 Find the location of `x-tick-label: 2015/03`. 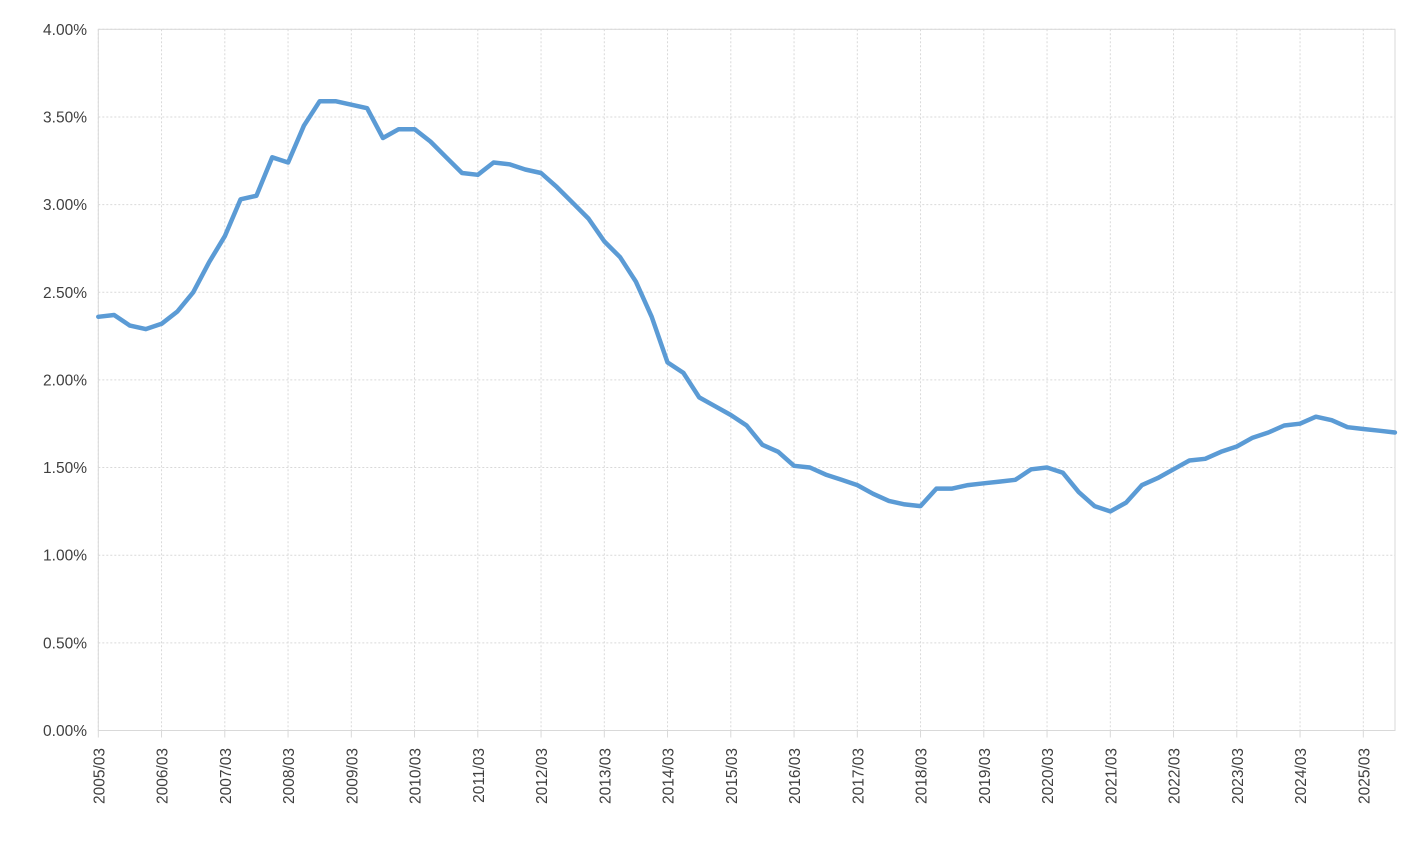

x-tick-label: 2015/03 is located at coordinates (732, 776).